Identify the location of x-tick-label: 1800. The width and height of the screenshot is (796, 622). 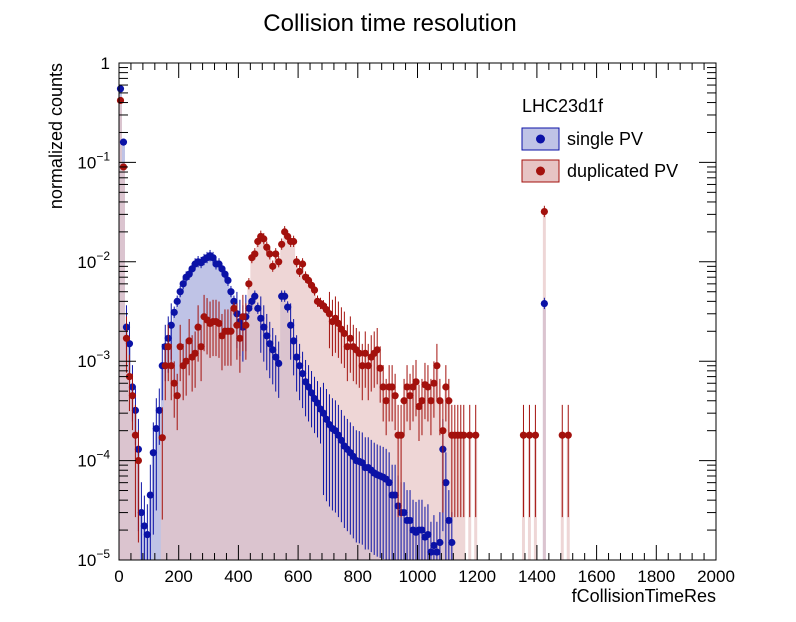
(656, 576).